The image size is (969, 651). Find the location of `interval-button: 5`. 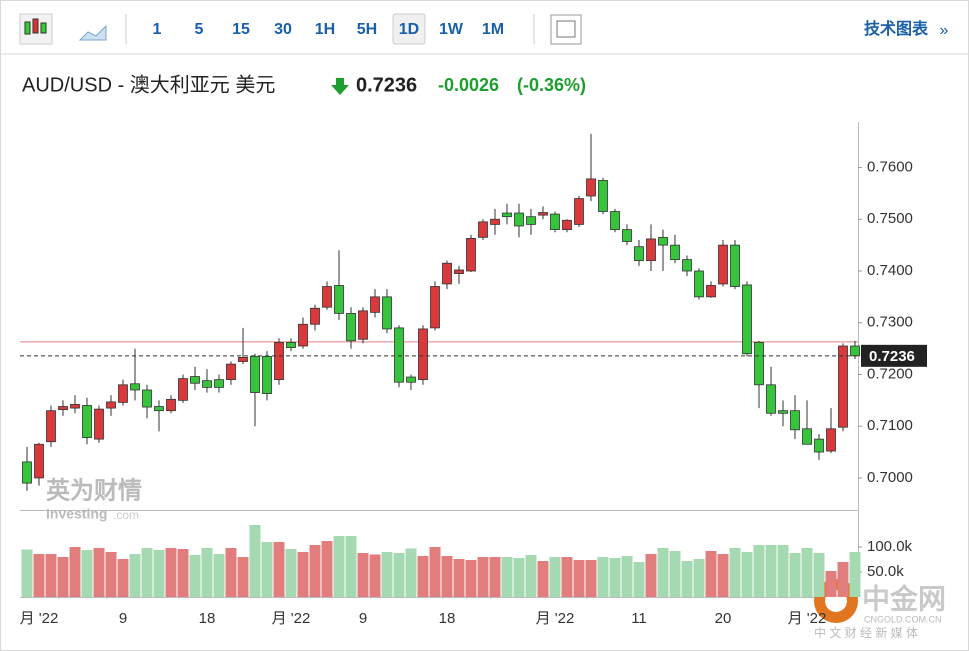

interval-button: 5 is located at coordinates (199, 29).